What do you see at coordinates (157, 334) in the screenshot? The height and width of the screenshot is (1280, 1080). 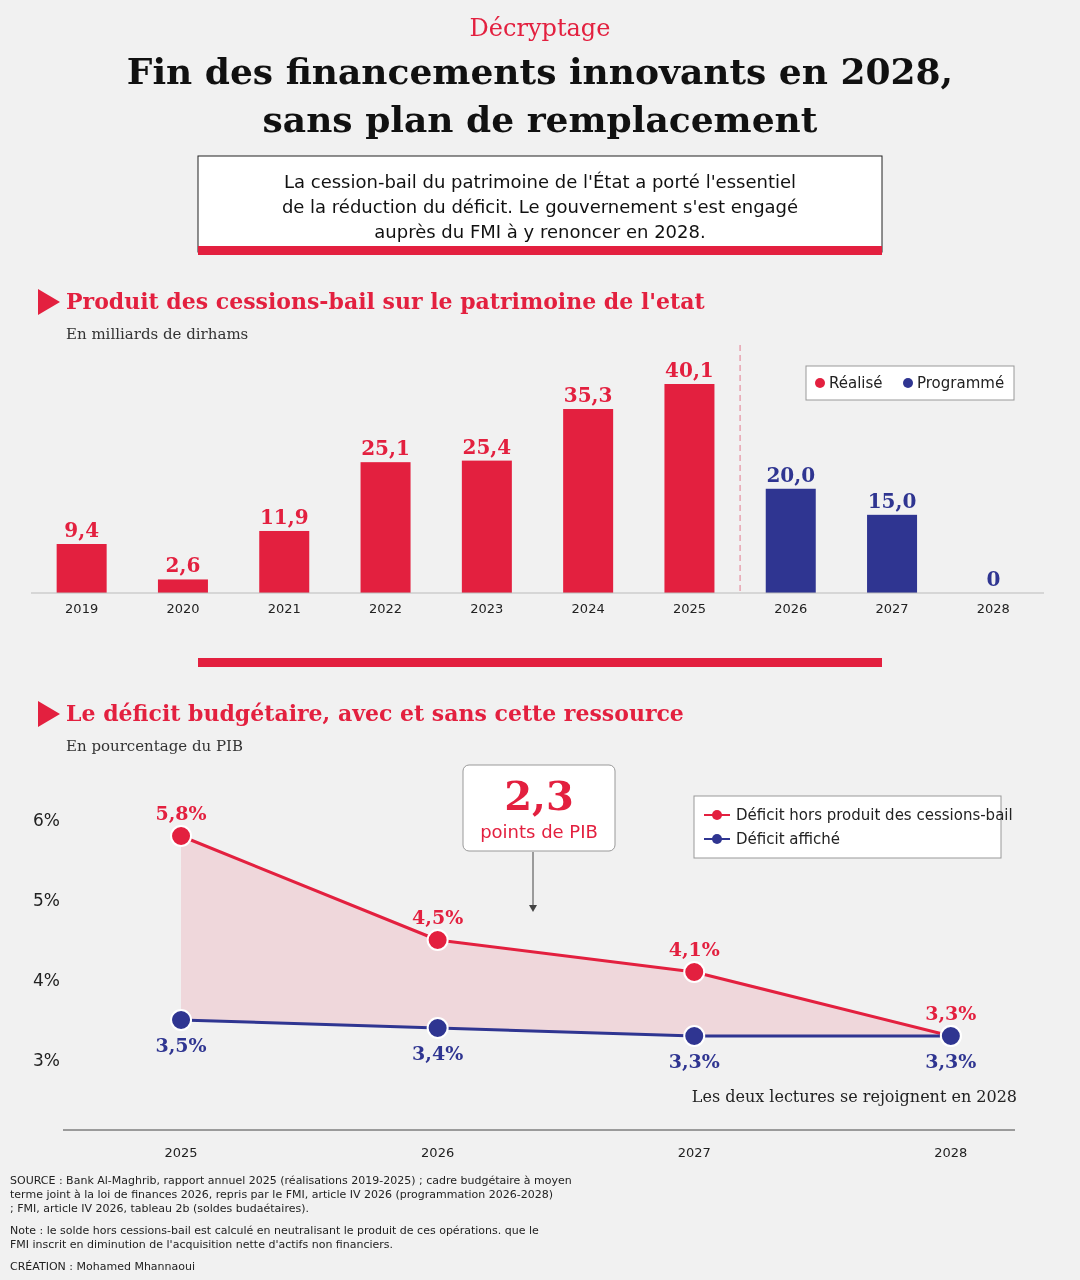 I see `chart-subtitle: En milliards de dirhams` at bounding box center [157, 334].